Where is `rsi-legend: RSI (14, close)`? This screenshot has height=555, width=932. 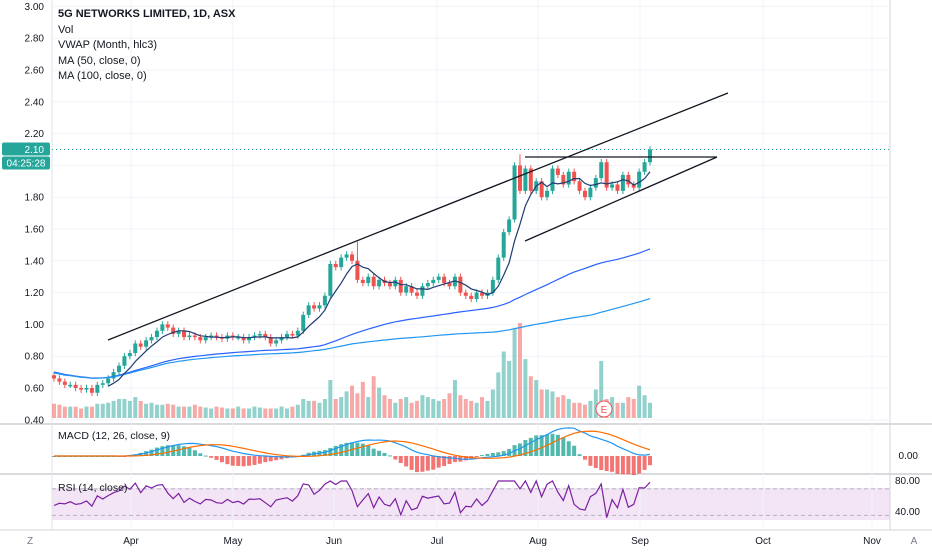 rsi-legend: RSI (14, close) is located at coordinates (93, 488).